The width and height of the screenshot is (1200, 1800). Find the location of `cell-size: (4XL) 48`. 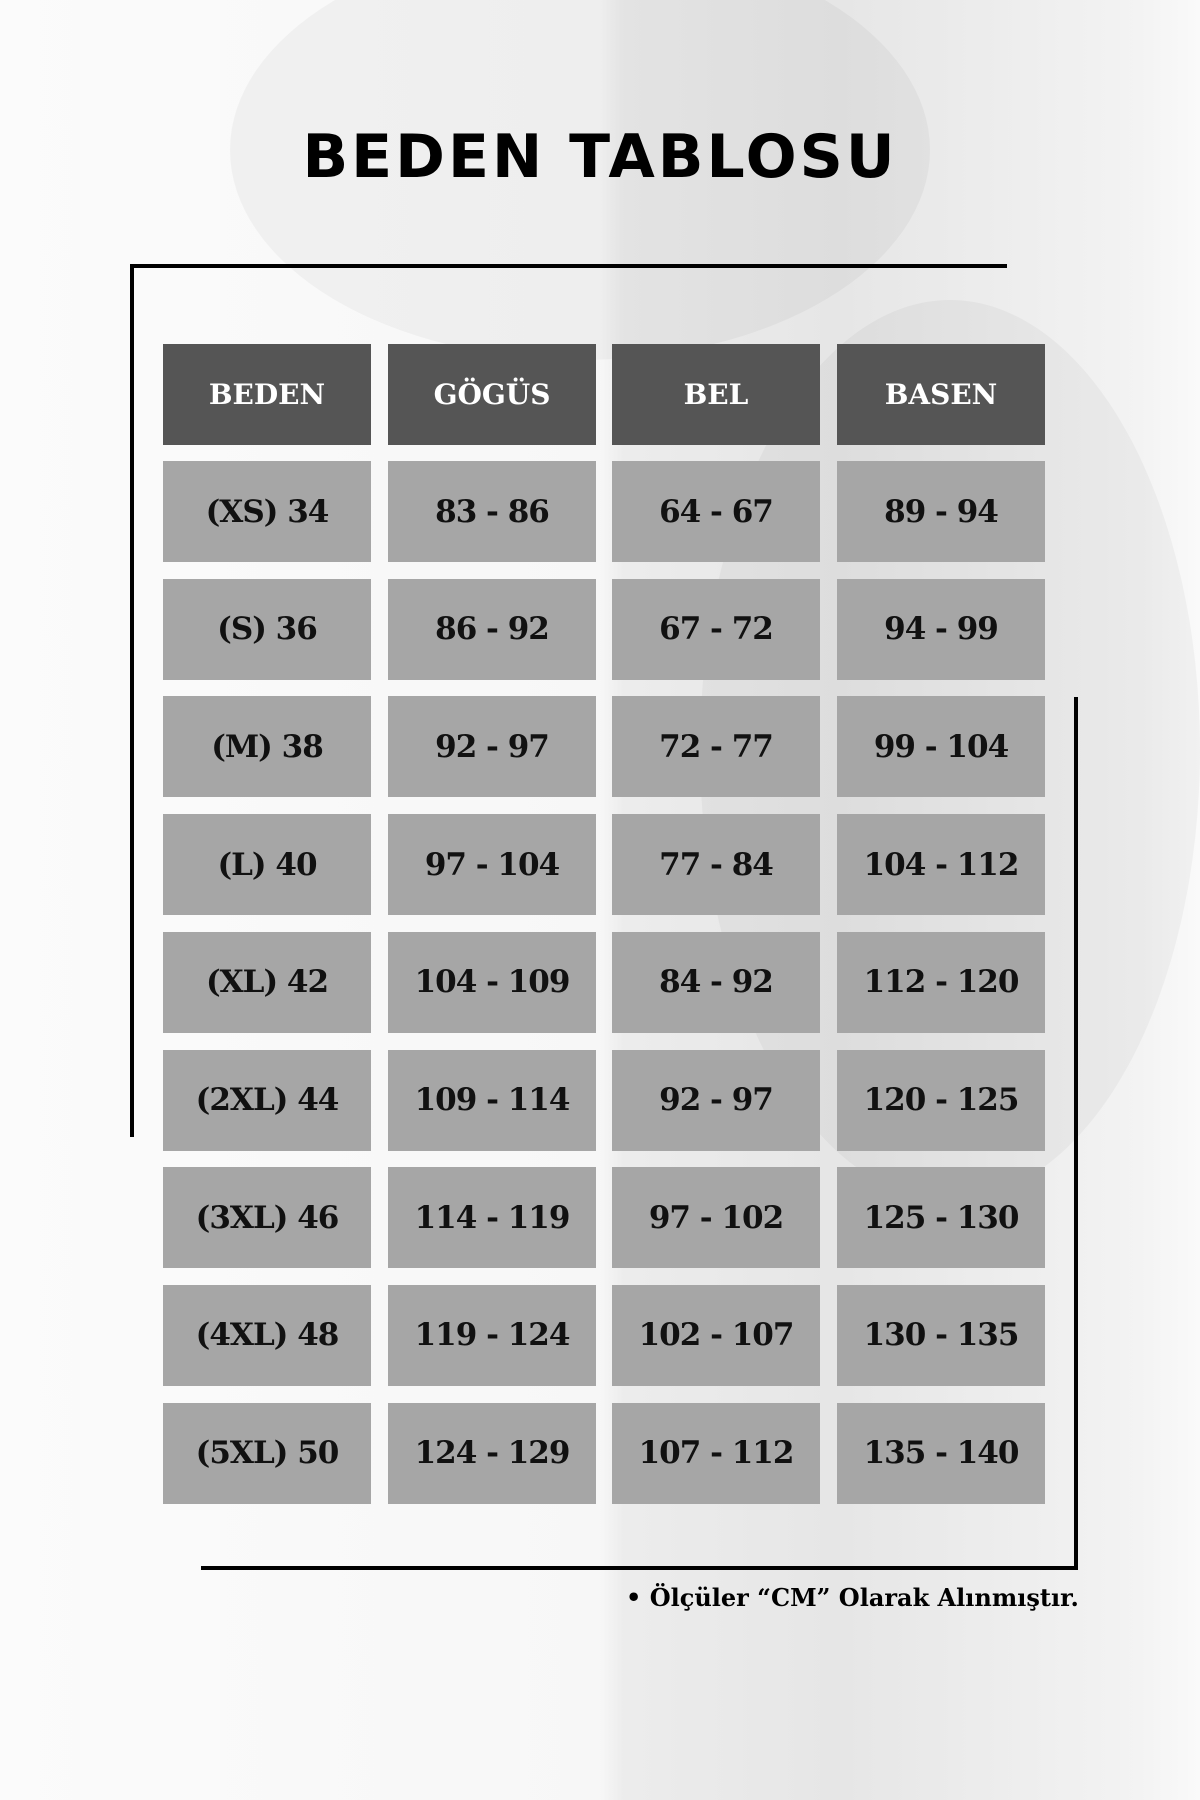

cell-size: (4XL) 48 is located at coordinates (267, 1335).